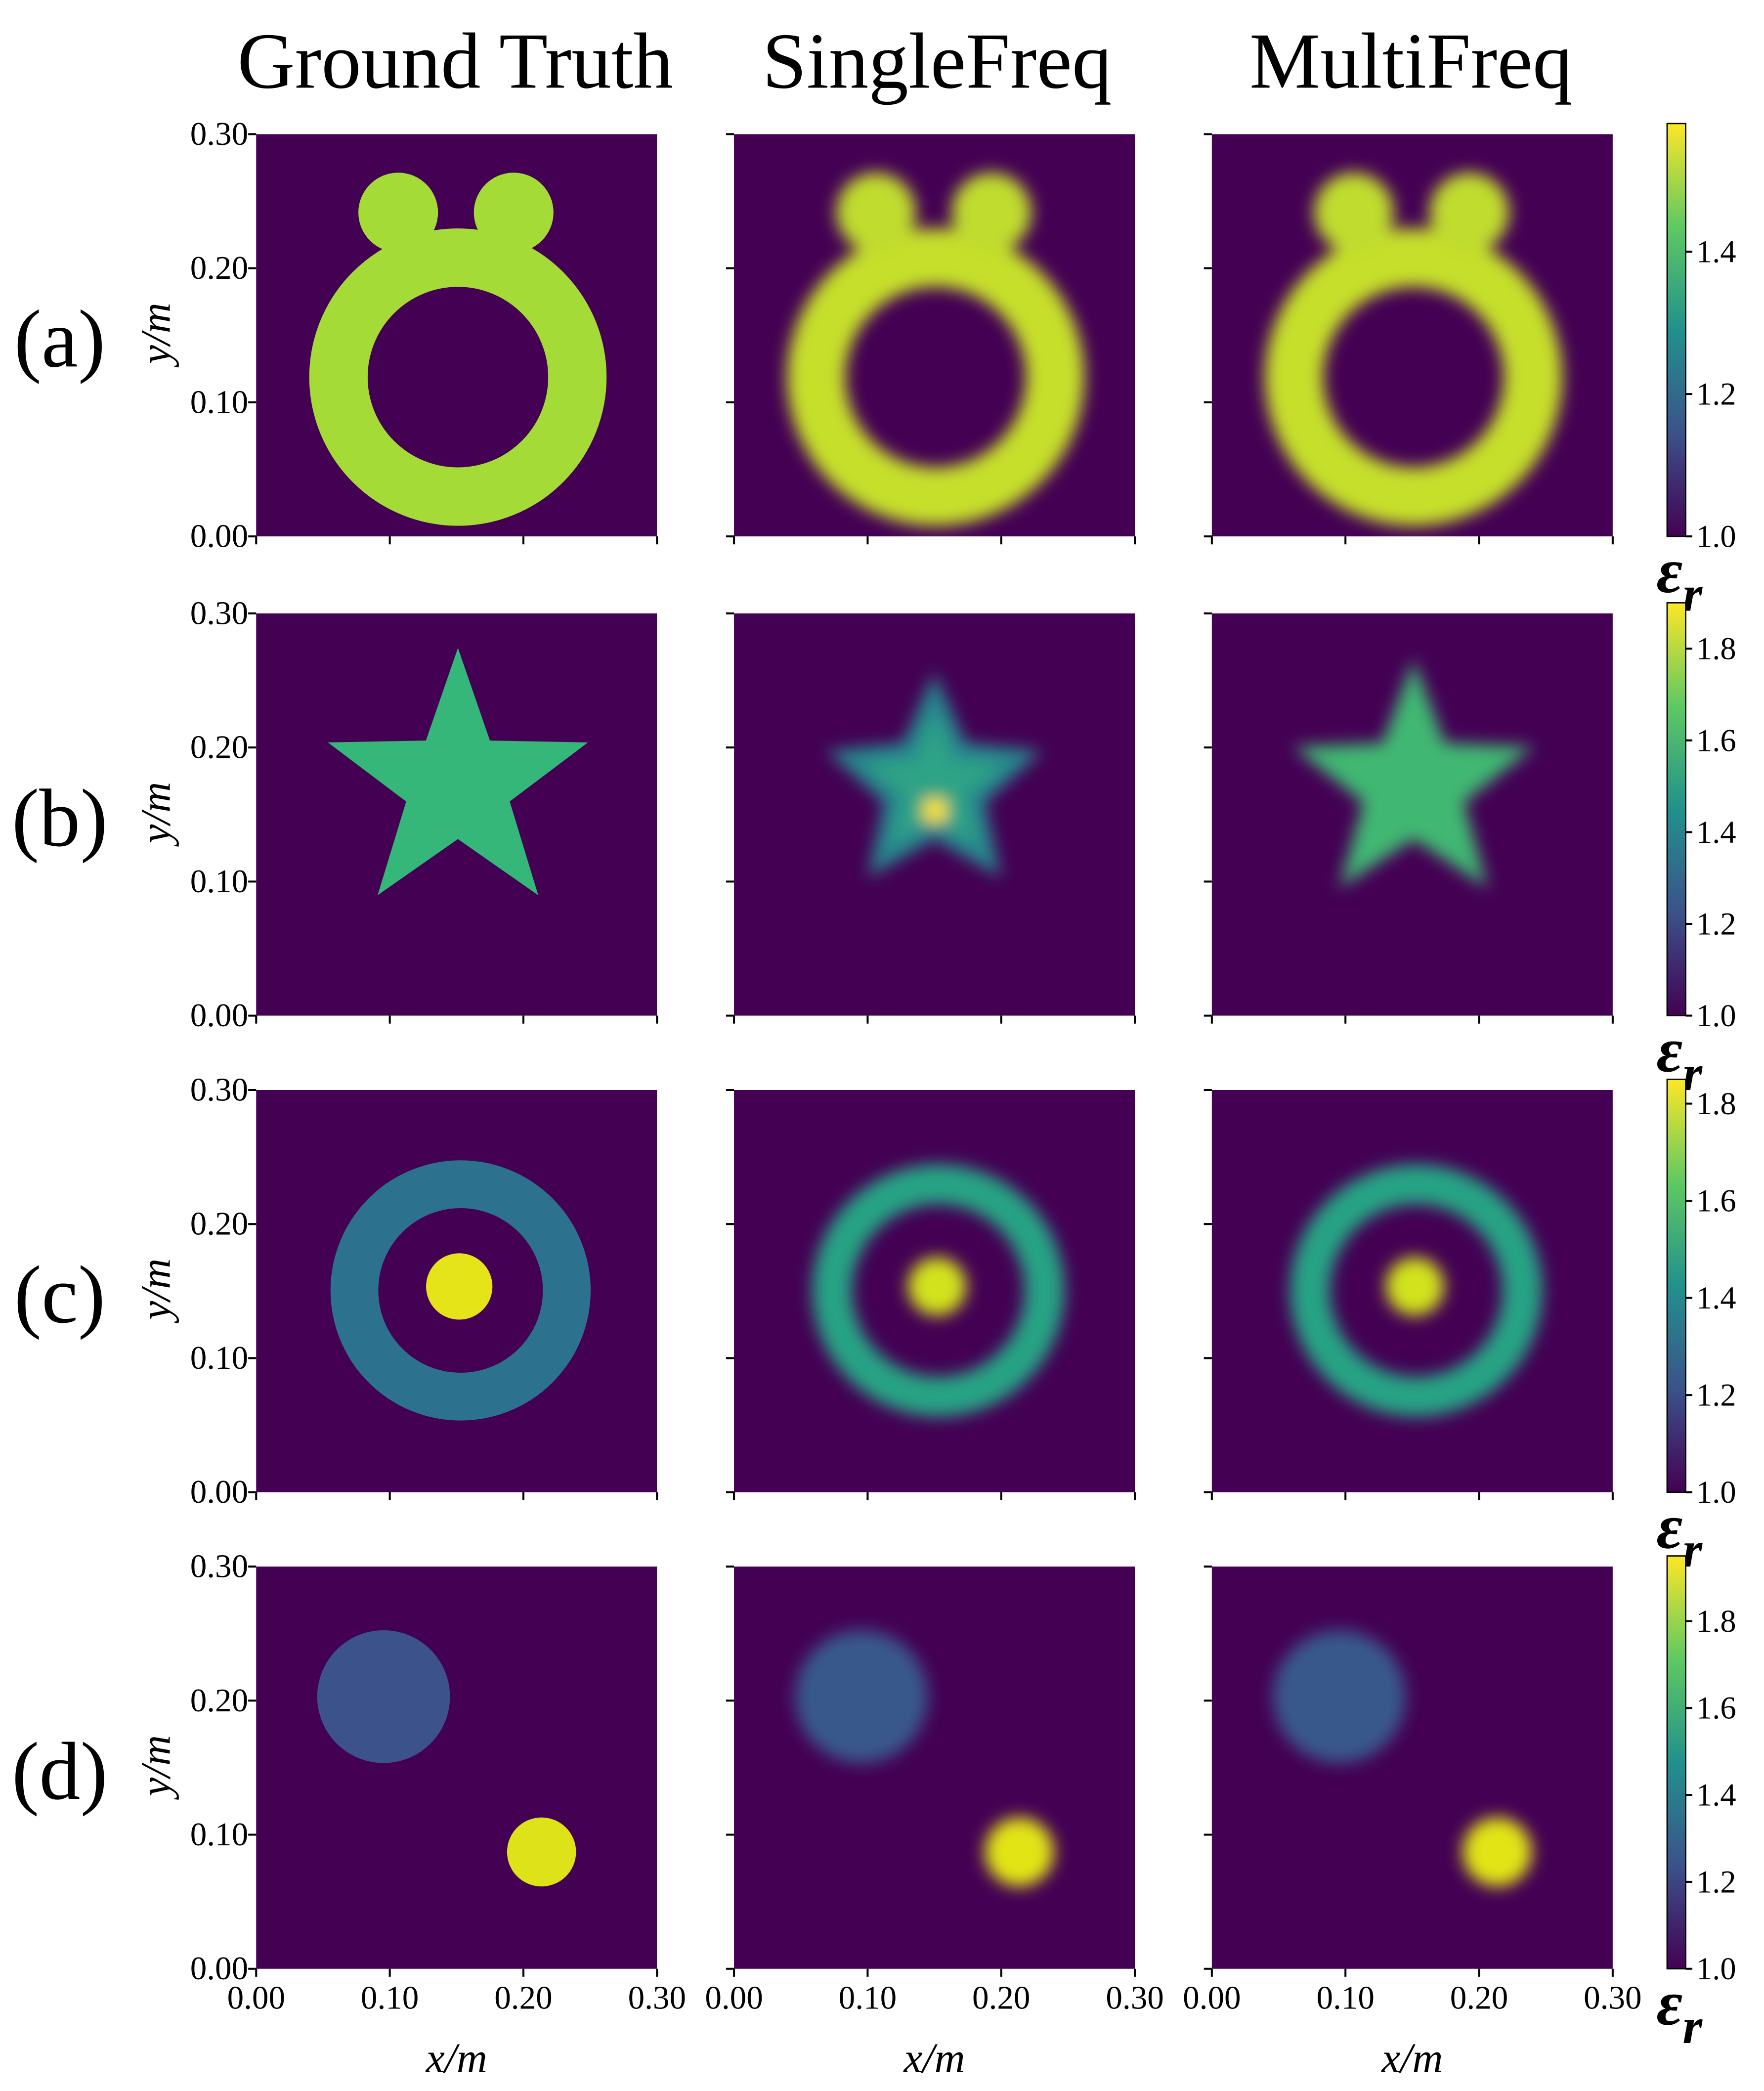 This screenshot has width=1764, height=2091. What do you see at coordinates (60, 1771) in the screenshot?
I see `row-label: (d)` at bounding box center [60, 1771].